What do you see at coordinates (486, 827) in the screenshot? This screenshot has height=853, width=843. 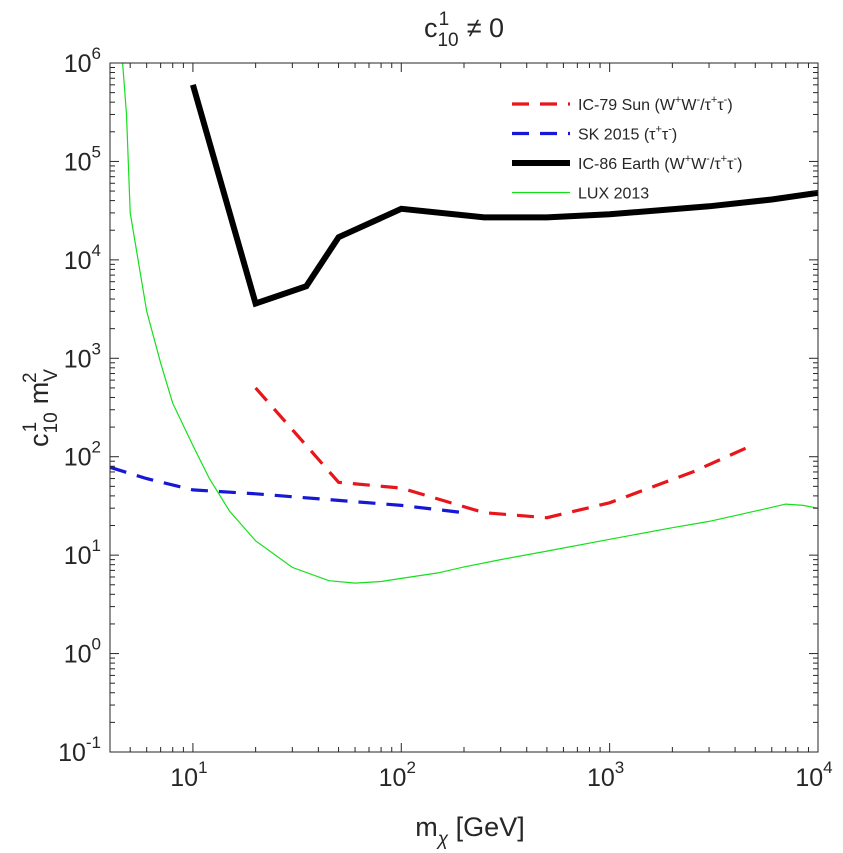 I see `xlabel-rest: [GeV]` at bounding box center [486, 827].